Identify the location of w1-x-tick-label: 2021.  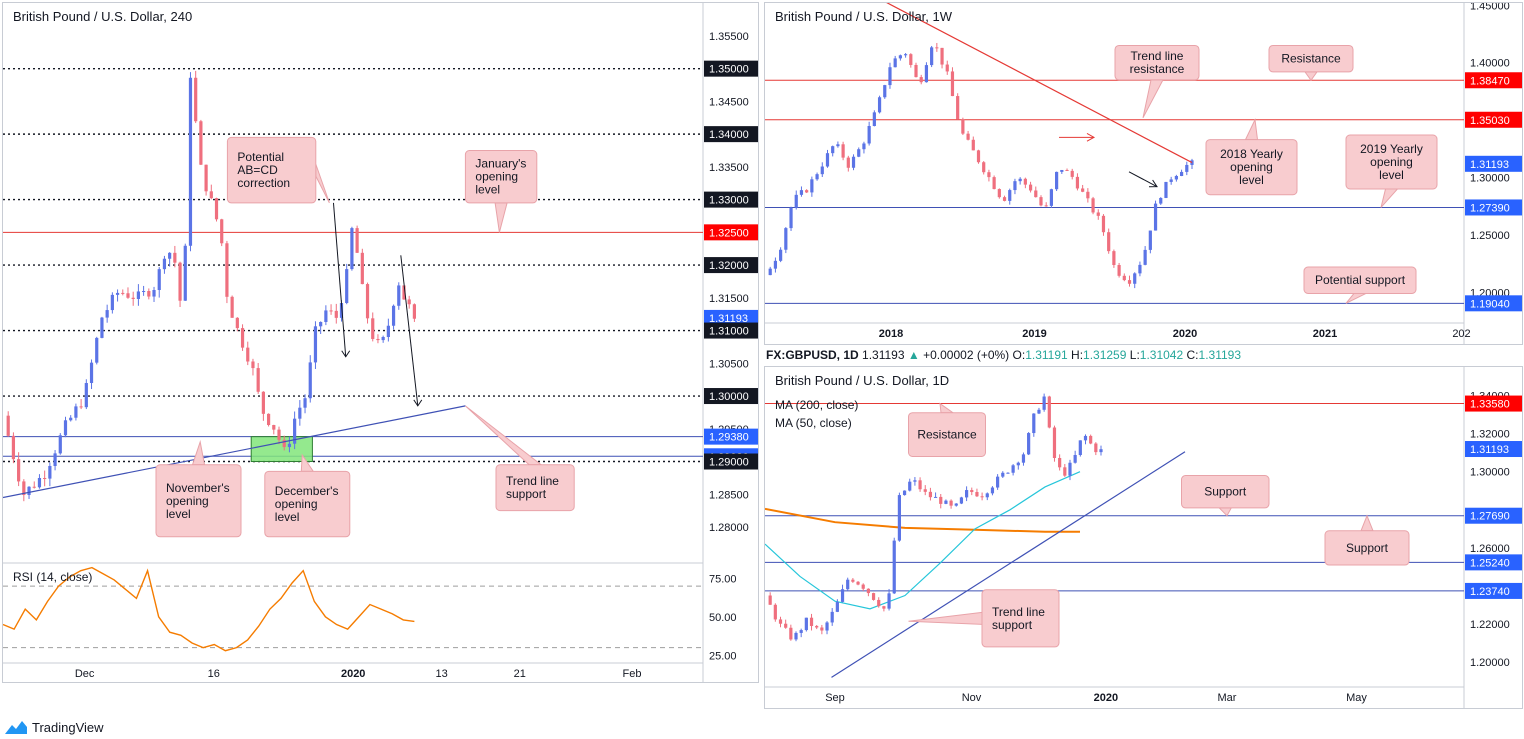
(1325, 334).